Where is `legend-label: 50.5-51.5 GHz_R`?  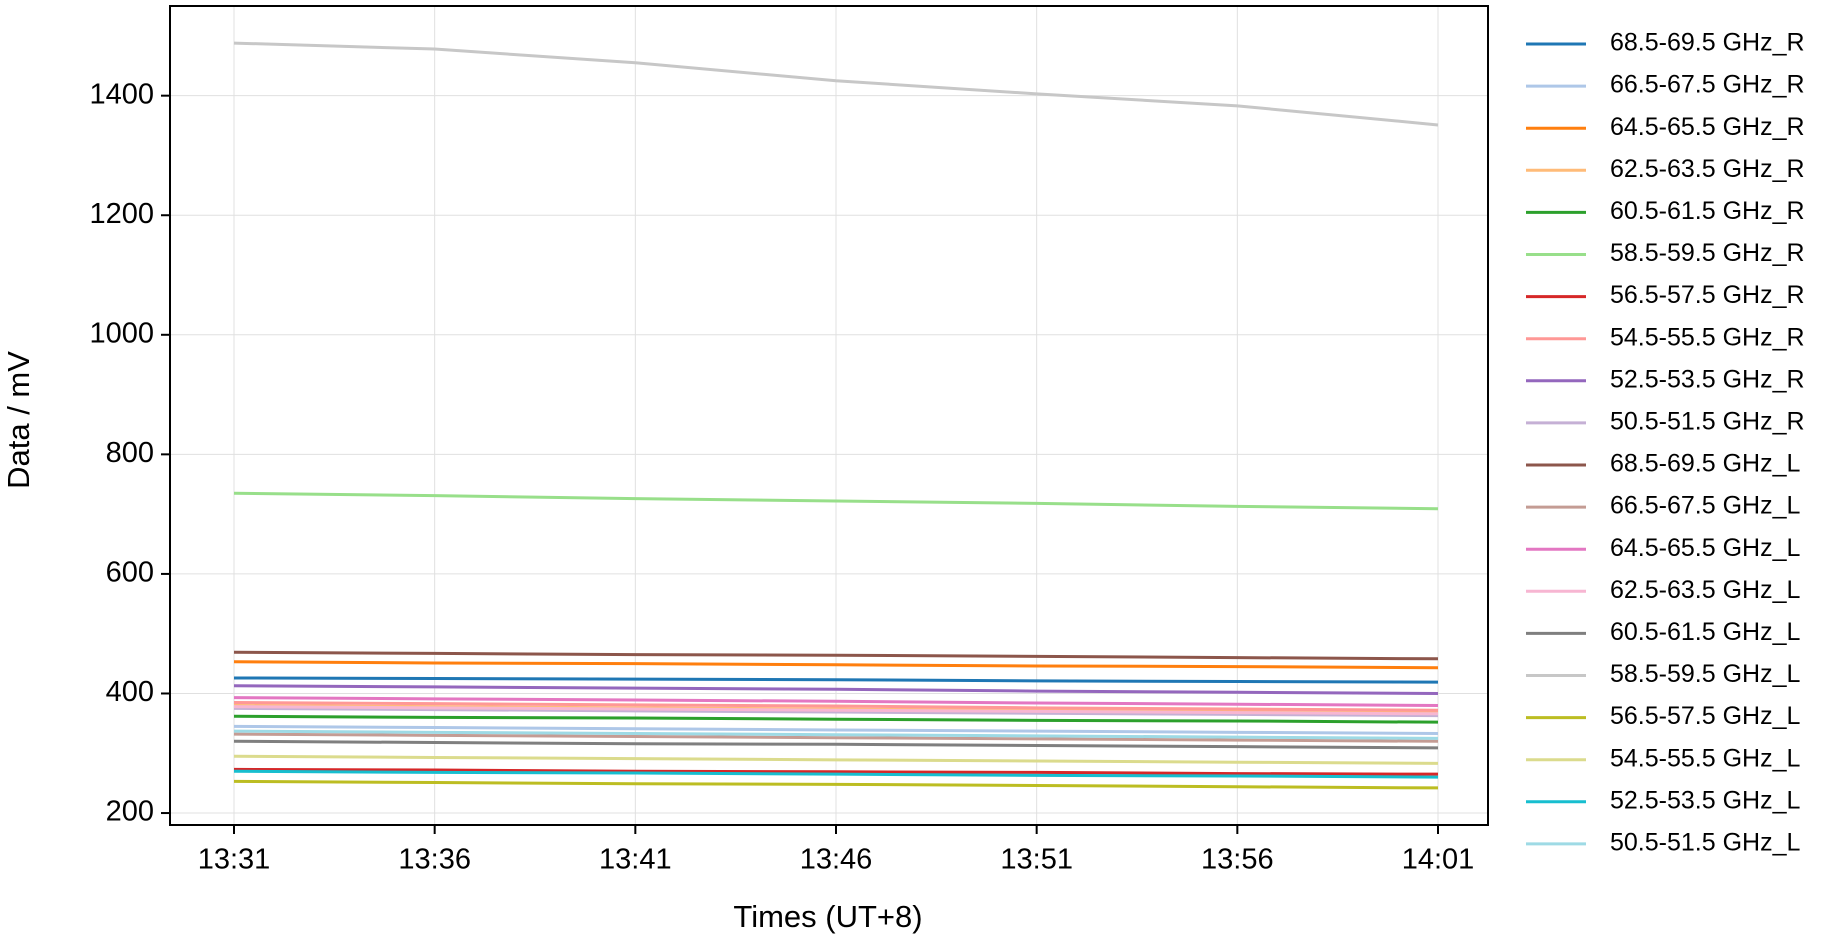
legend-label: 50.5-51.5 GHz_R is located at coordinates (1707, 422).